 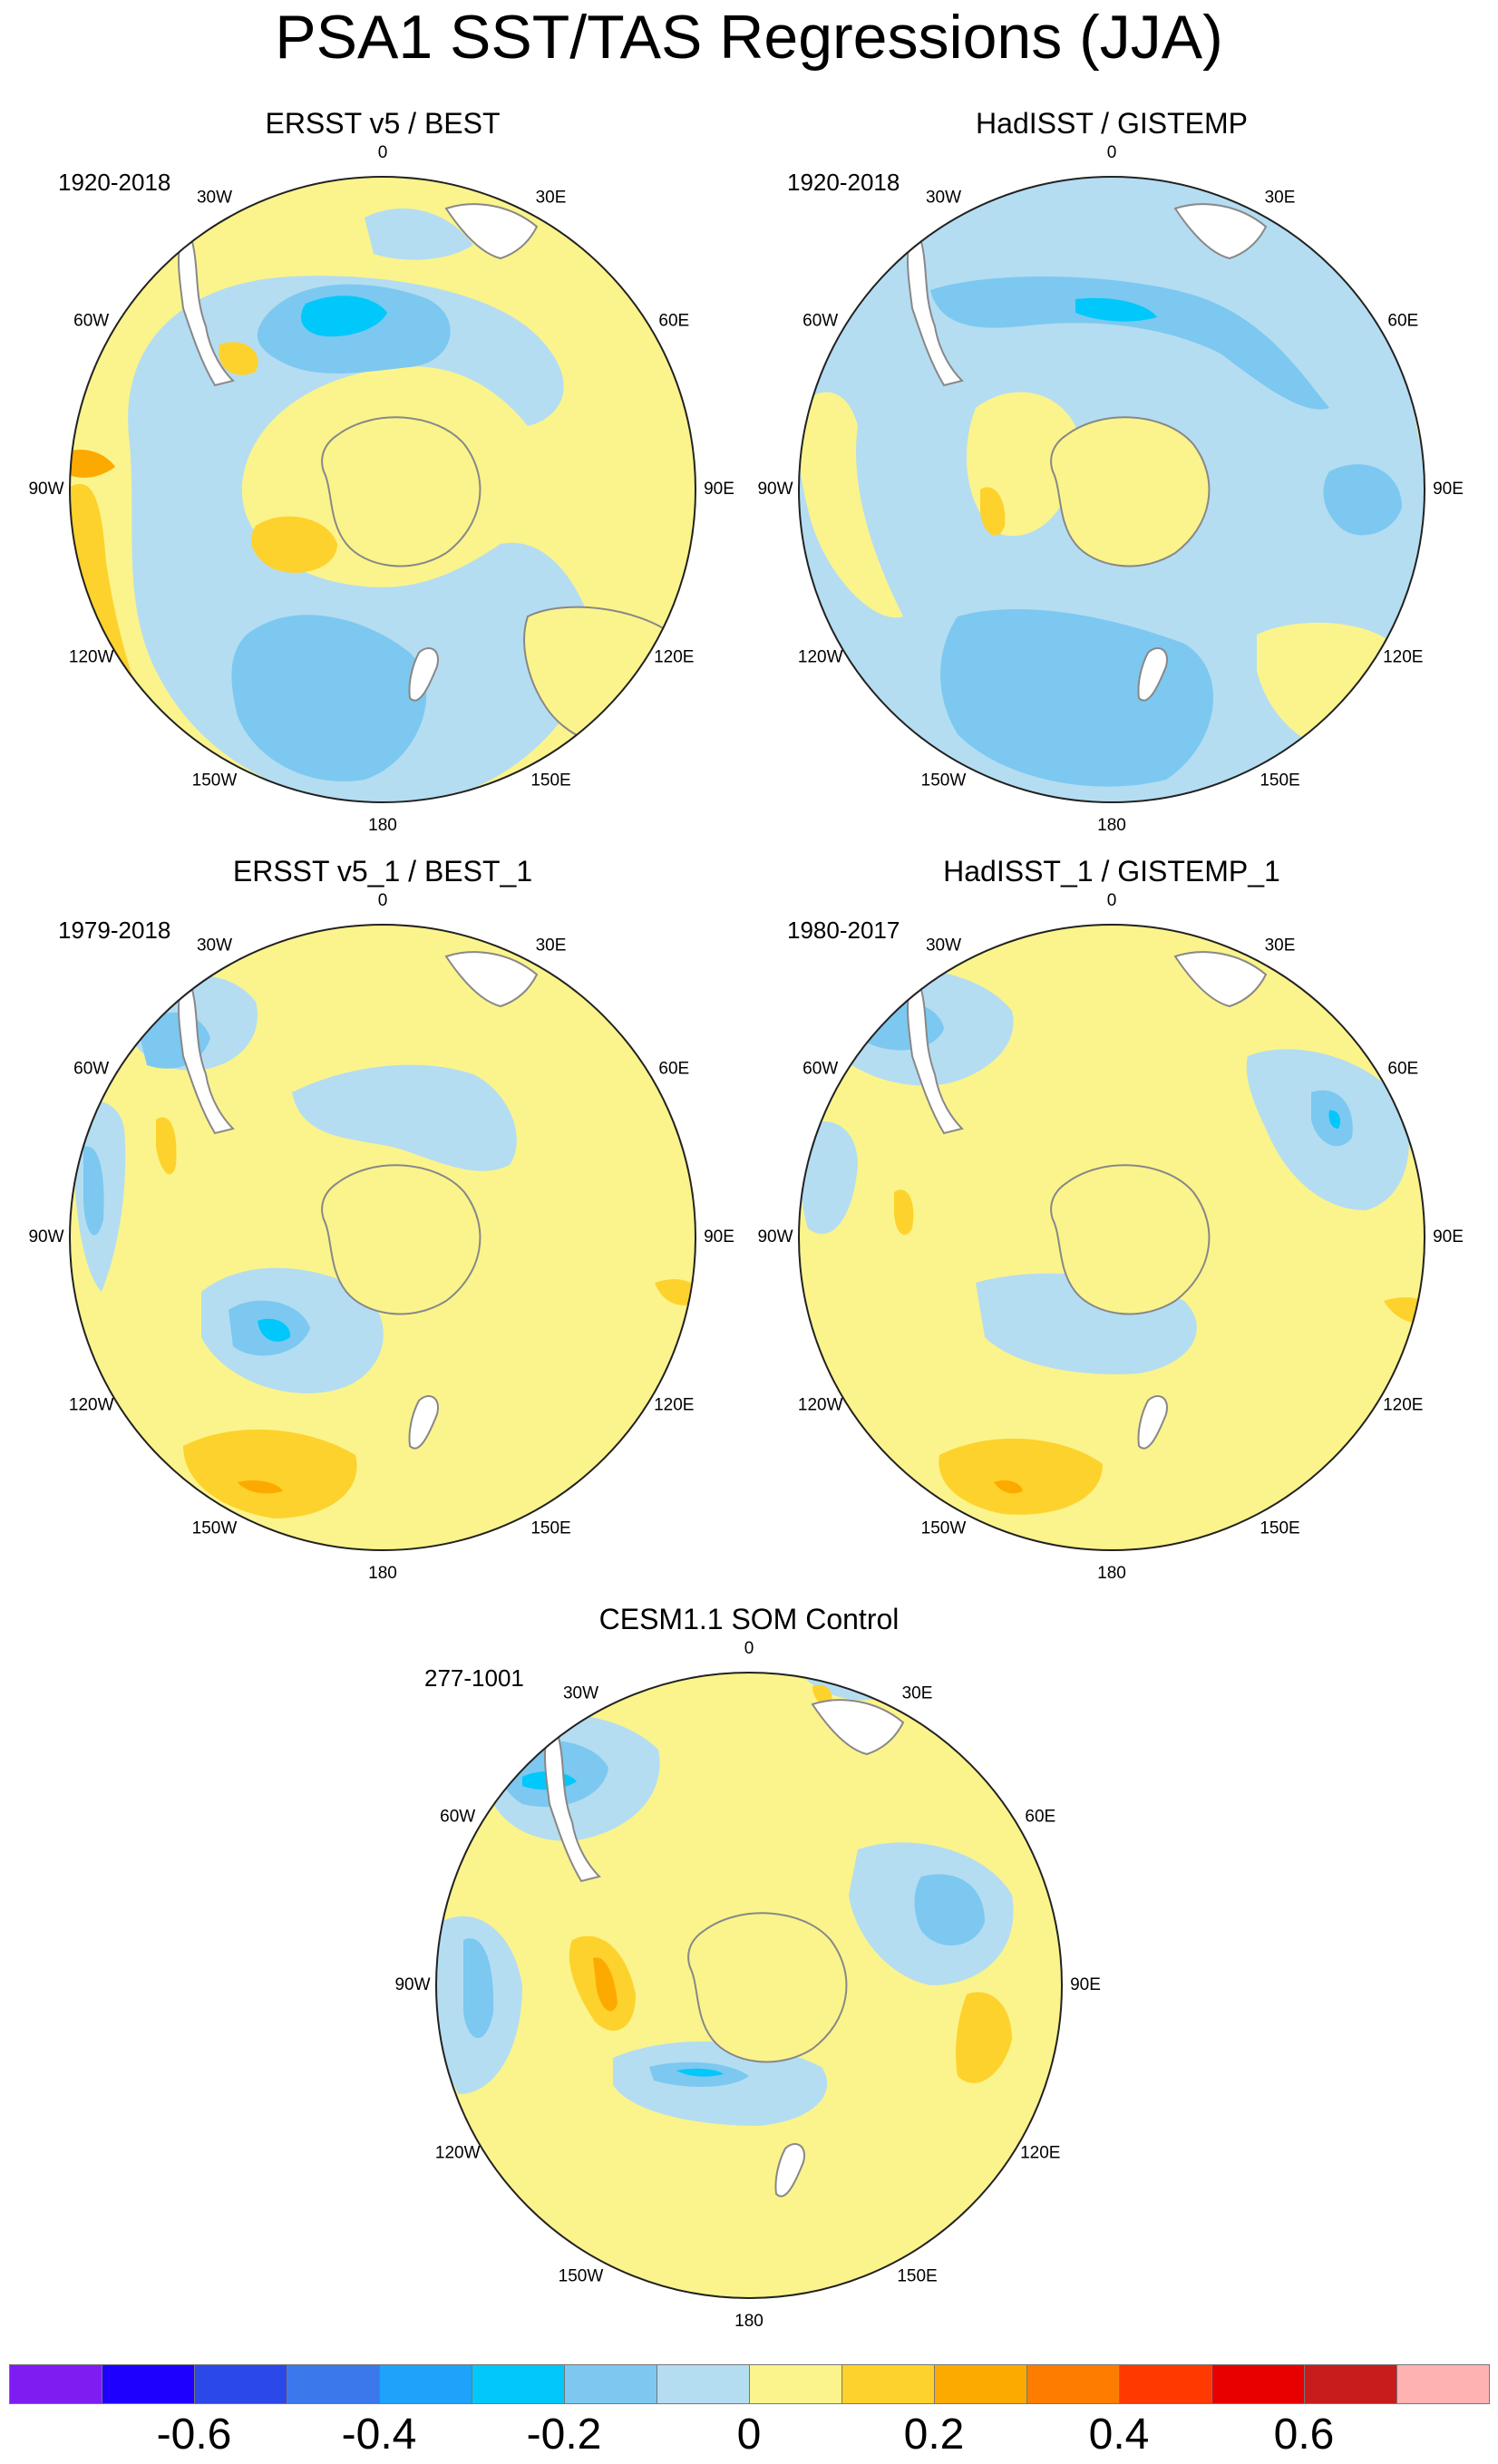 What do you see at coordinates (934, 2435) in the screenshot?
I see `colorbar-tick-label: 0.2` at bounding box center [934, 2435].